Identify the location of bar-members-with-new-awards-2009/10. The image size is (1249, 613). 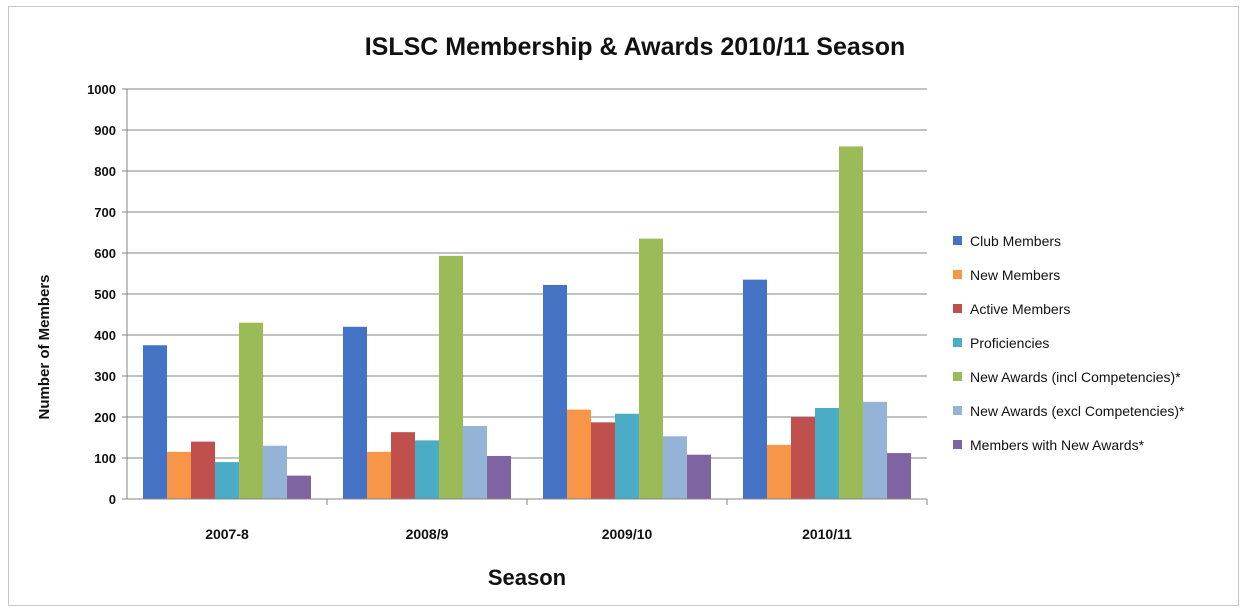
(699, 476).